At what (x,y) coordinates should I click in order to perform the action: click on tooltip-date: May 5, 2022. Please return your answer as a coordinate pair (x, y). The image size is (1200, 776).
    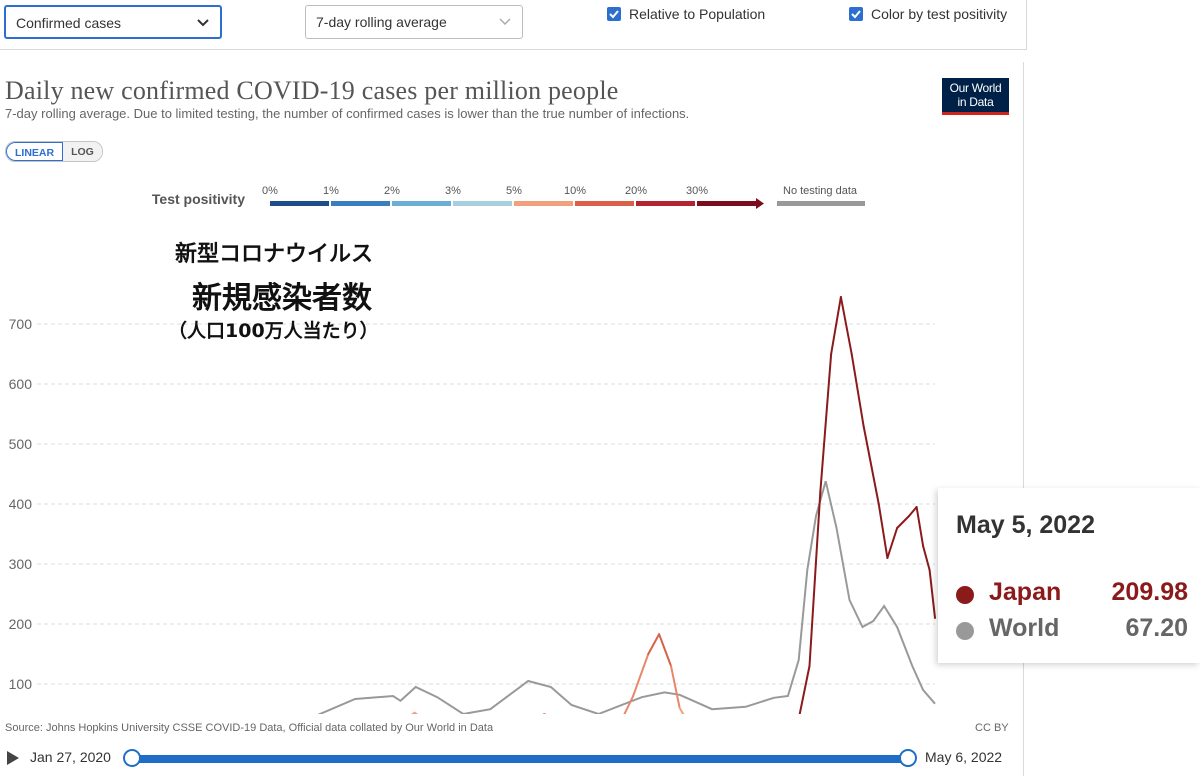
    Looking at the image, I should click on (1025, 525).